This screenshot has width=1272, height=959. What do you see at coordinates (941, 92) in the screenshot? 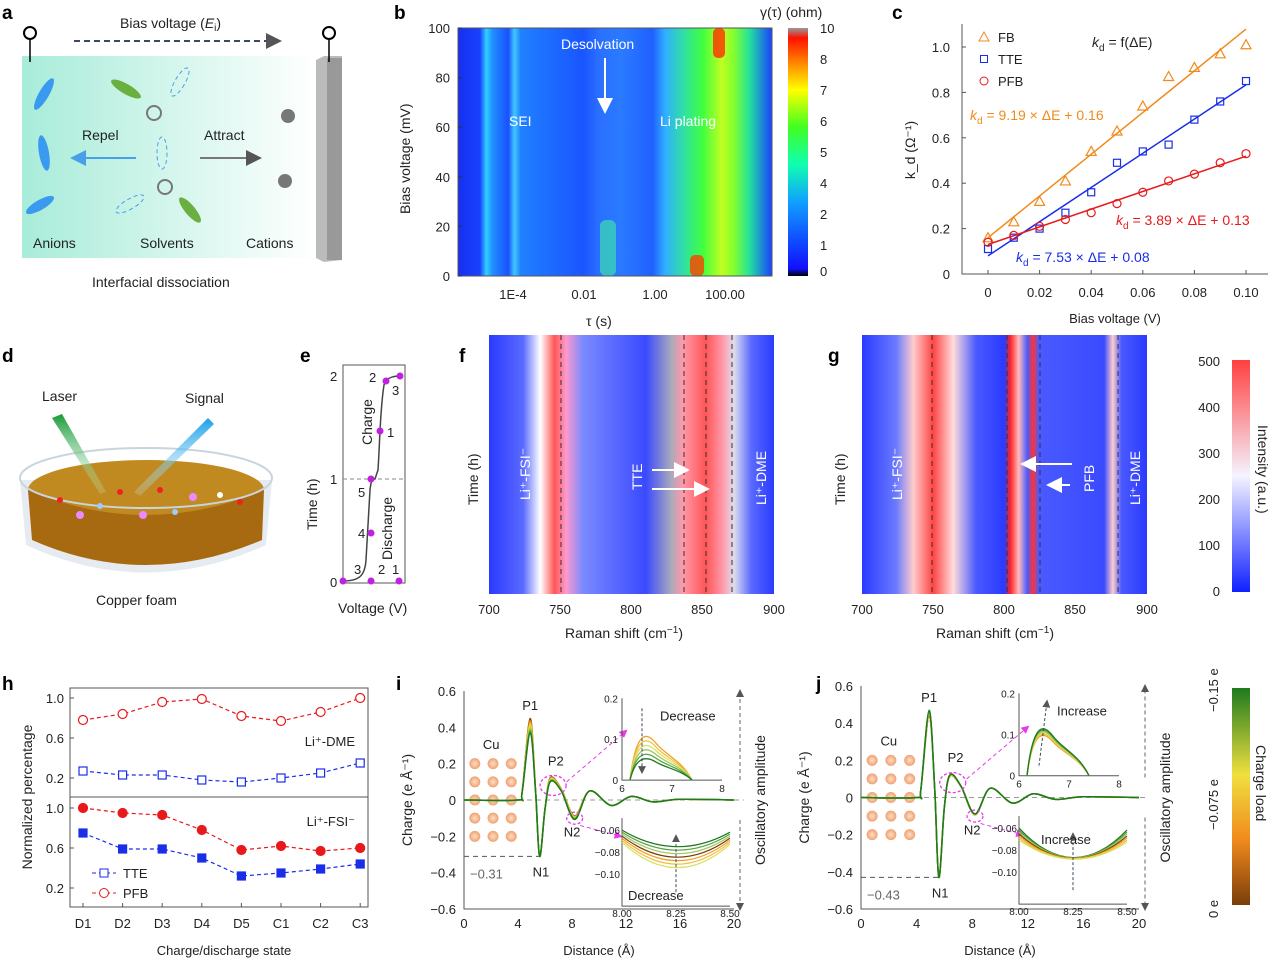
I see `tick-label: 0.8` at bounding box center [941, 92].